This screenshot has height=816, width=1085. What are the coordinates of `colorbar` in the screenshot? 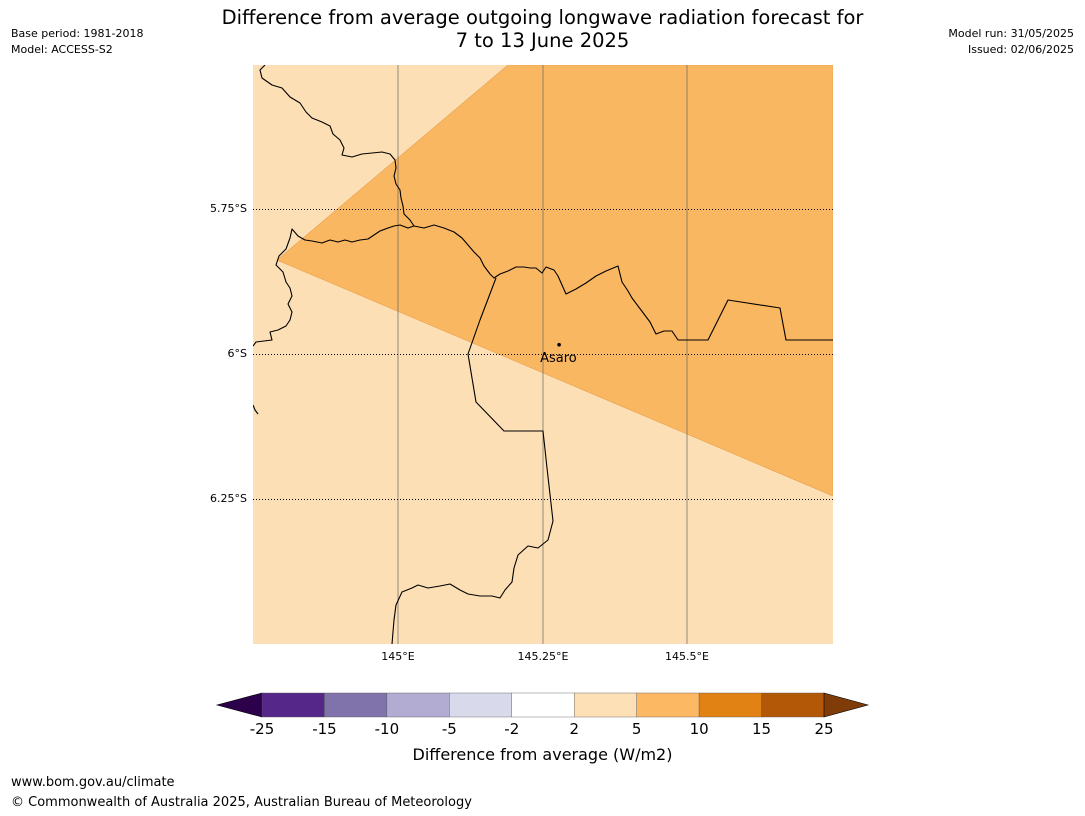 It's located at (542, 705).